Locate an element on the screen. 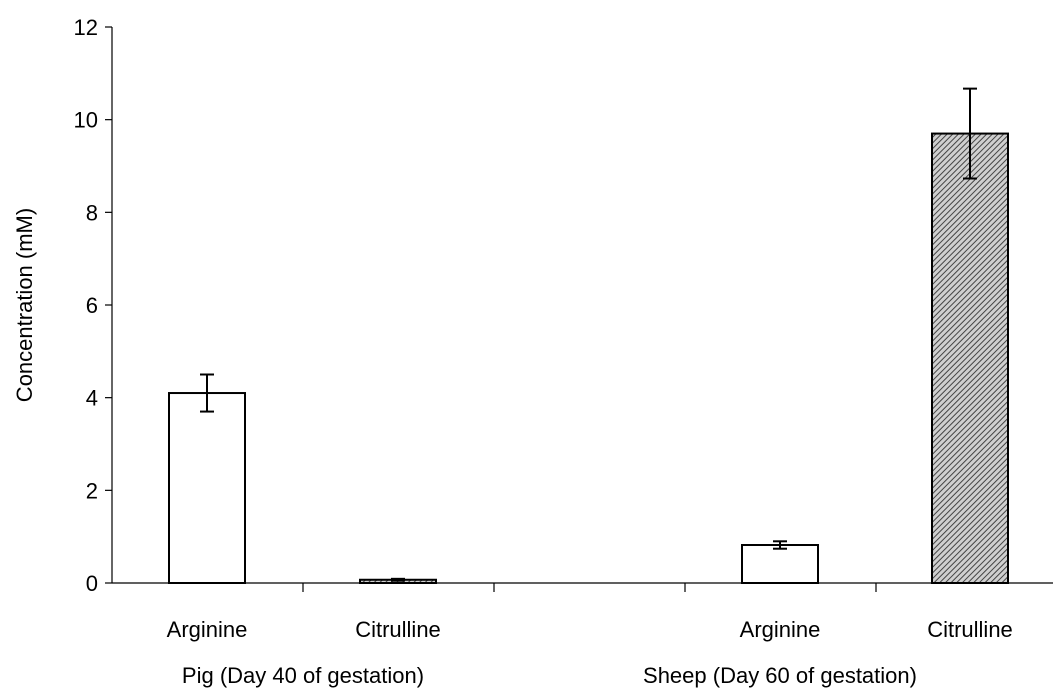  y-tick-label: 2 is located at coordinates (92, 490).